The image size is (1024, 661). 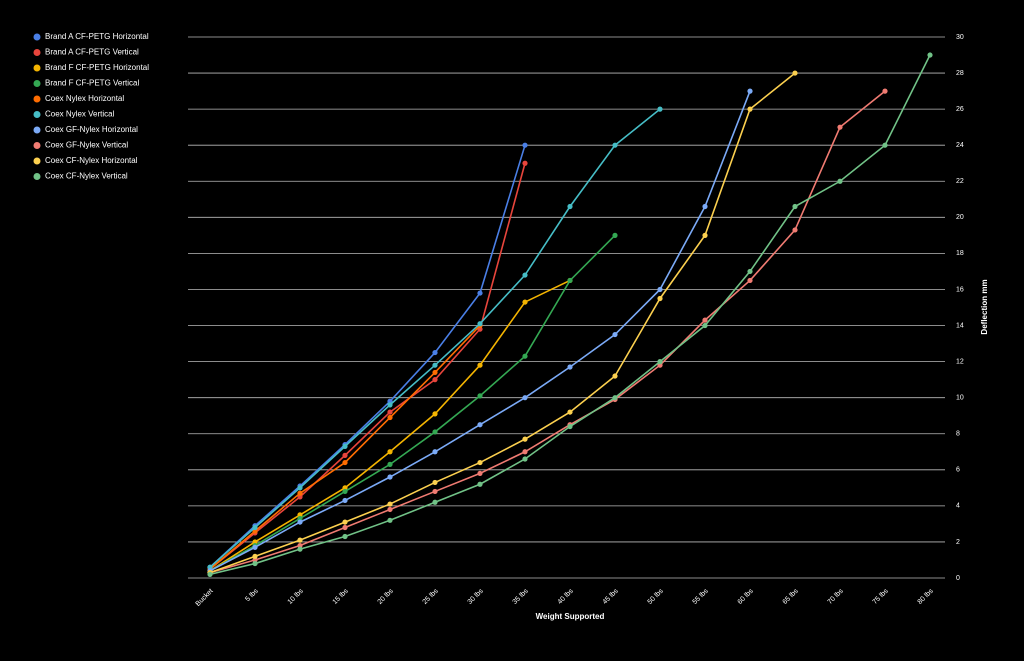 What do you see at coordinates (958, 506) in the screenshot?
I see `y-tick-label: 4` at bounding box center [958, 506].